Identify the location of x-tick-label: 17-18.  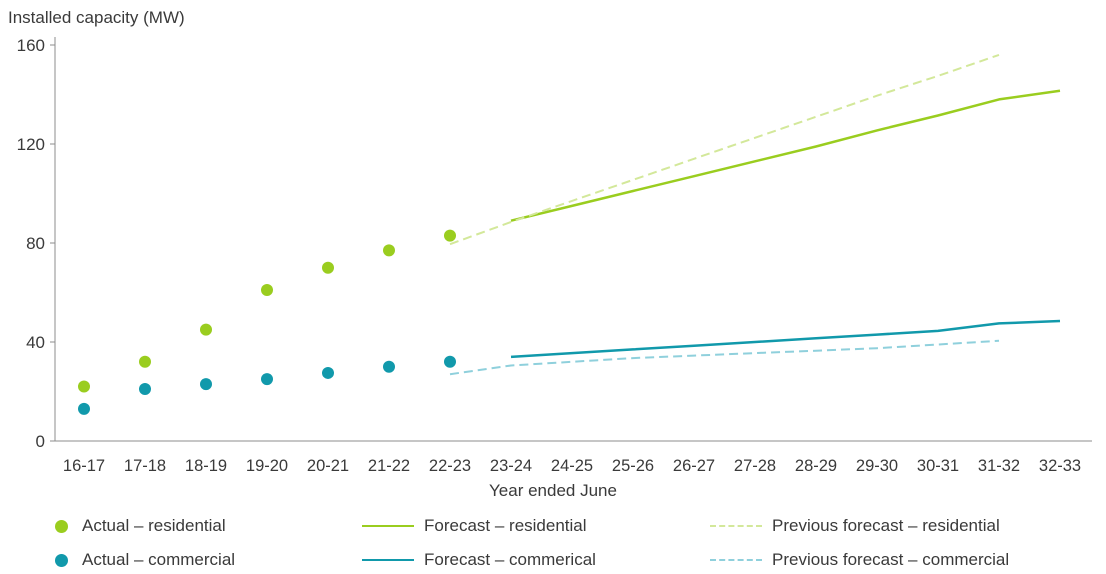
(145, 466).